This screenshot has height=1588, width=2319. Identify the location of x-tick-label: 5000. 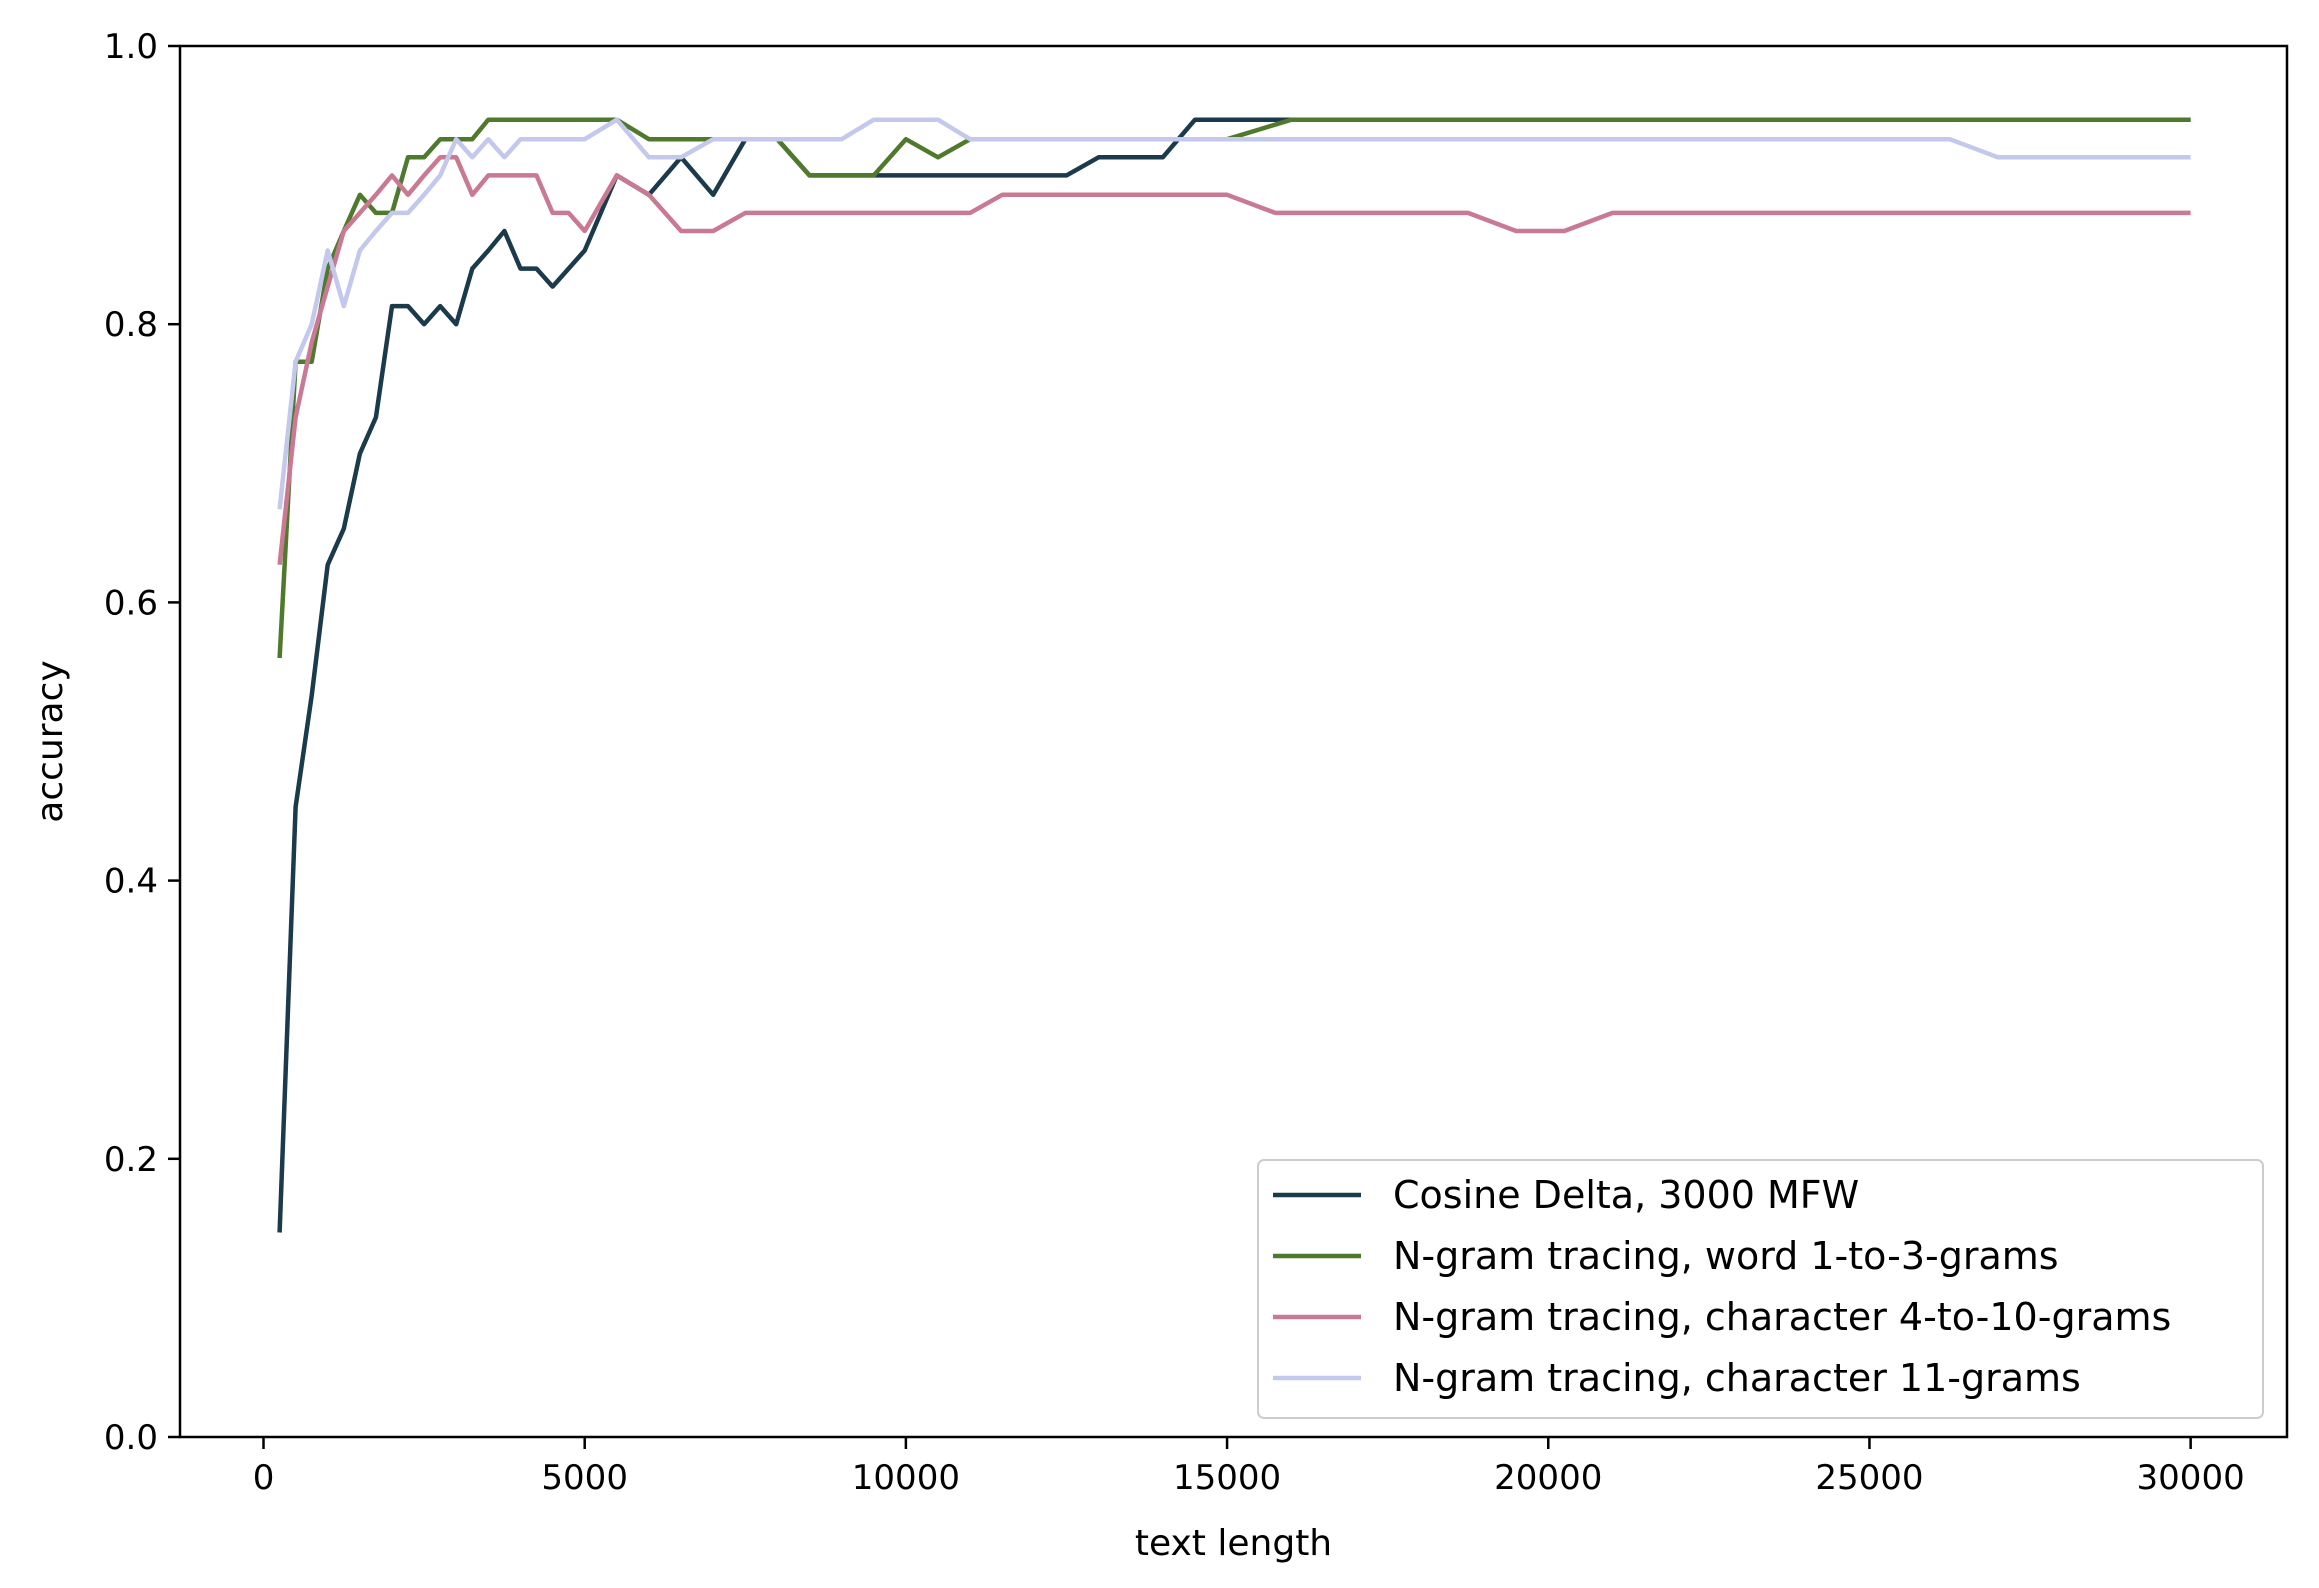
(584, 1478).